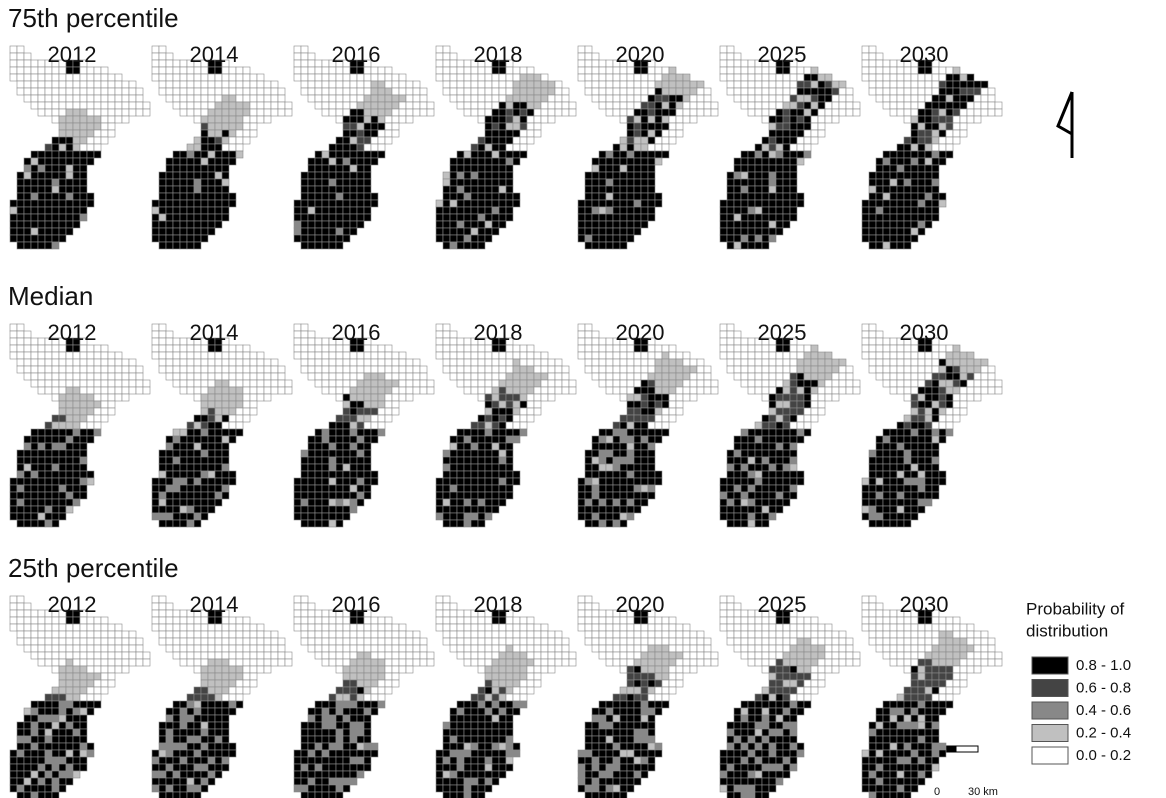 This screenshot has height=798, width=1166. Describe the element at coordinates (214, 54) in the screenshot. I see `year-label: 2014` at that location.